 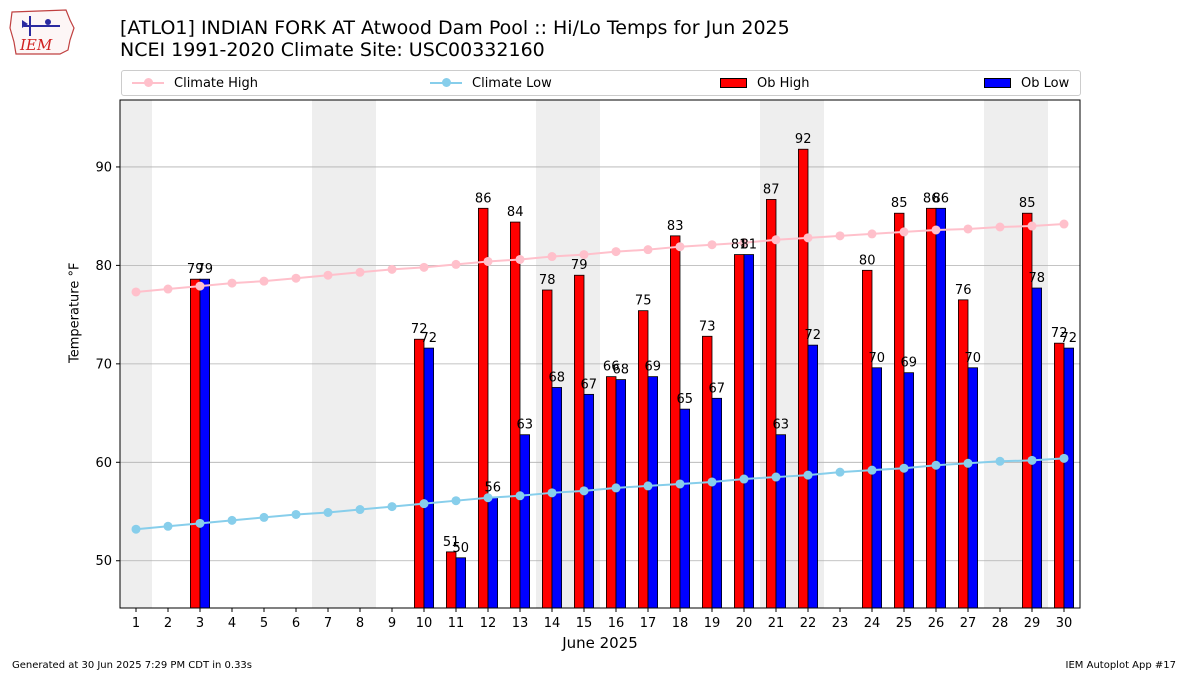 What do you see at coordinates (941, 198) in the screenshot?
I see `ob-low-value-label: 86` at bounding box center [941, 198].